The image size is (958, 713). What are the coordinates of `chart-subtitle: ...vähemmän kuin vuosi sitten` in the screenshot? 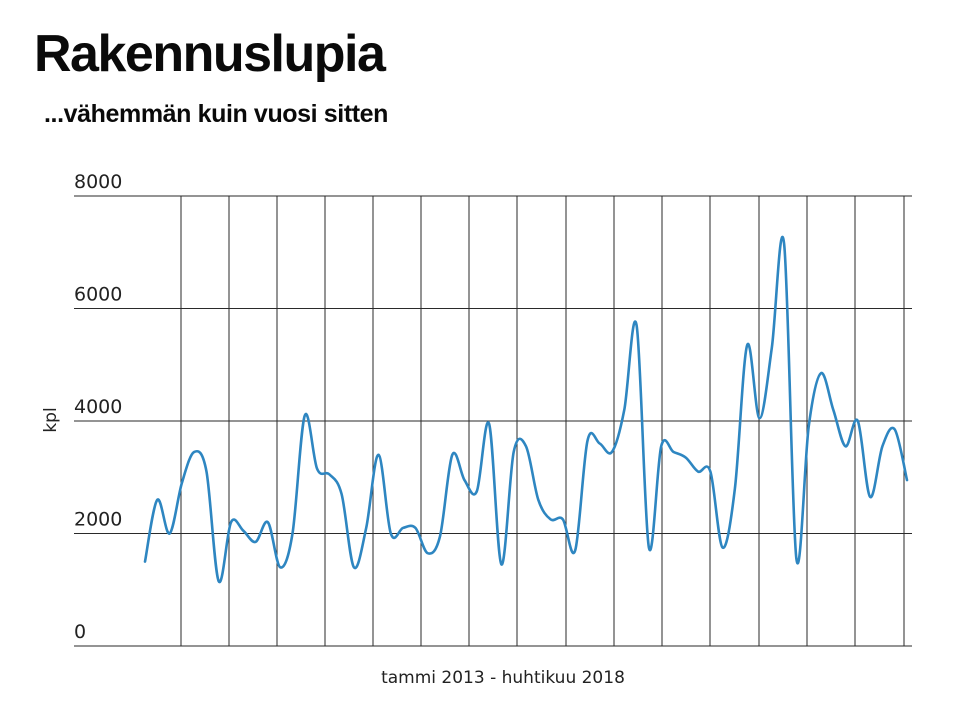 It's located at (216, 114).